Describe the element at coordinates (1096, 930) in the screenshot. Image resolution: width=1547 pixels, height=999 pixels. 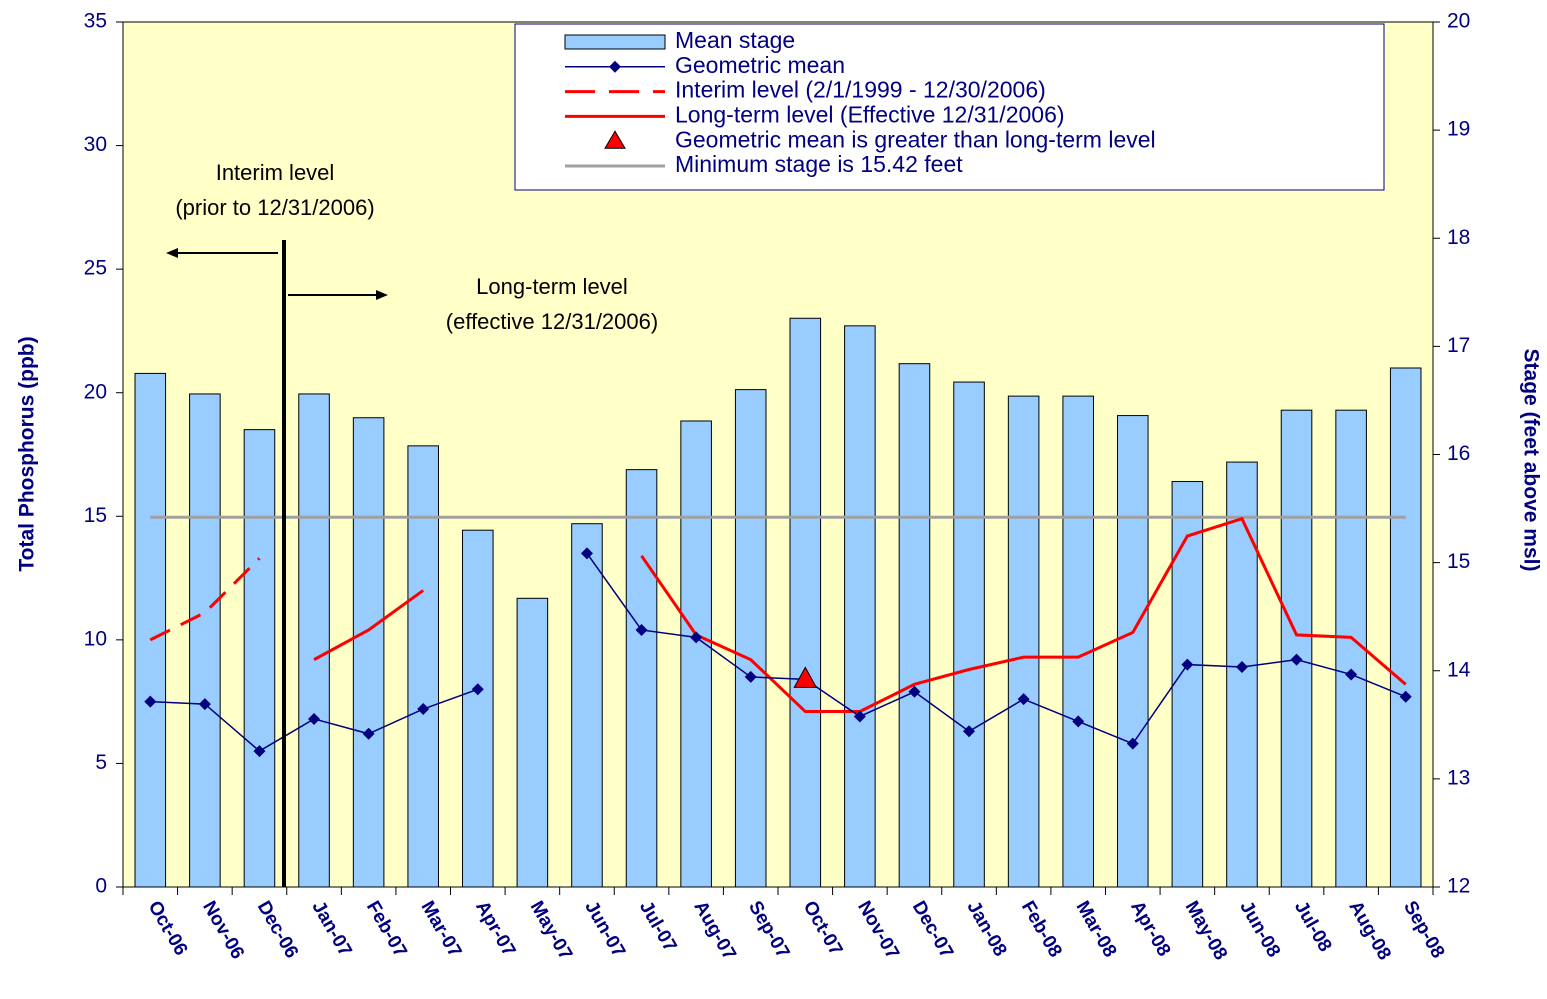
I see `x-tick-label: Mar-08` at that location.